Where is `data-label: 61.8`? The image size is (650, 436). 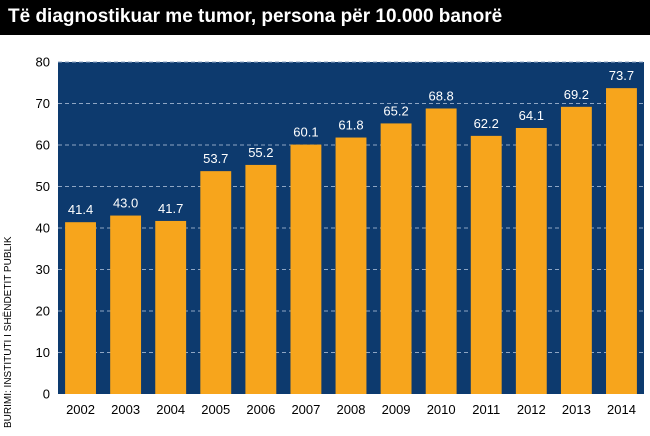
data-label: 61.8 is located at coordinates (350, 125).